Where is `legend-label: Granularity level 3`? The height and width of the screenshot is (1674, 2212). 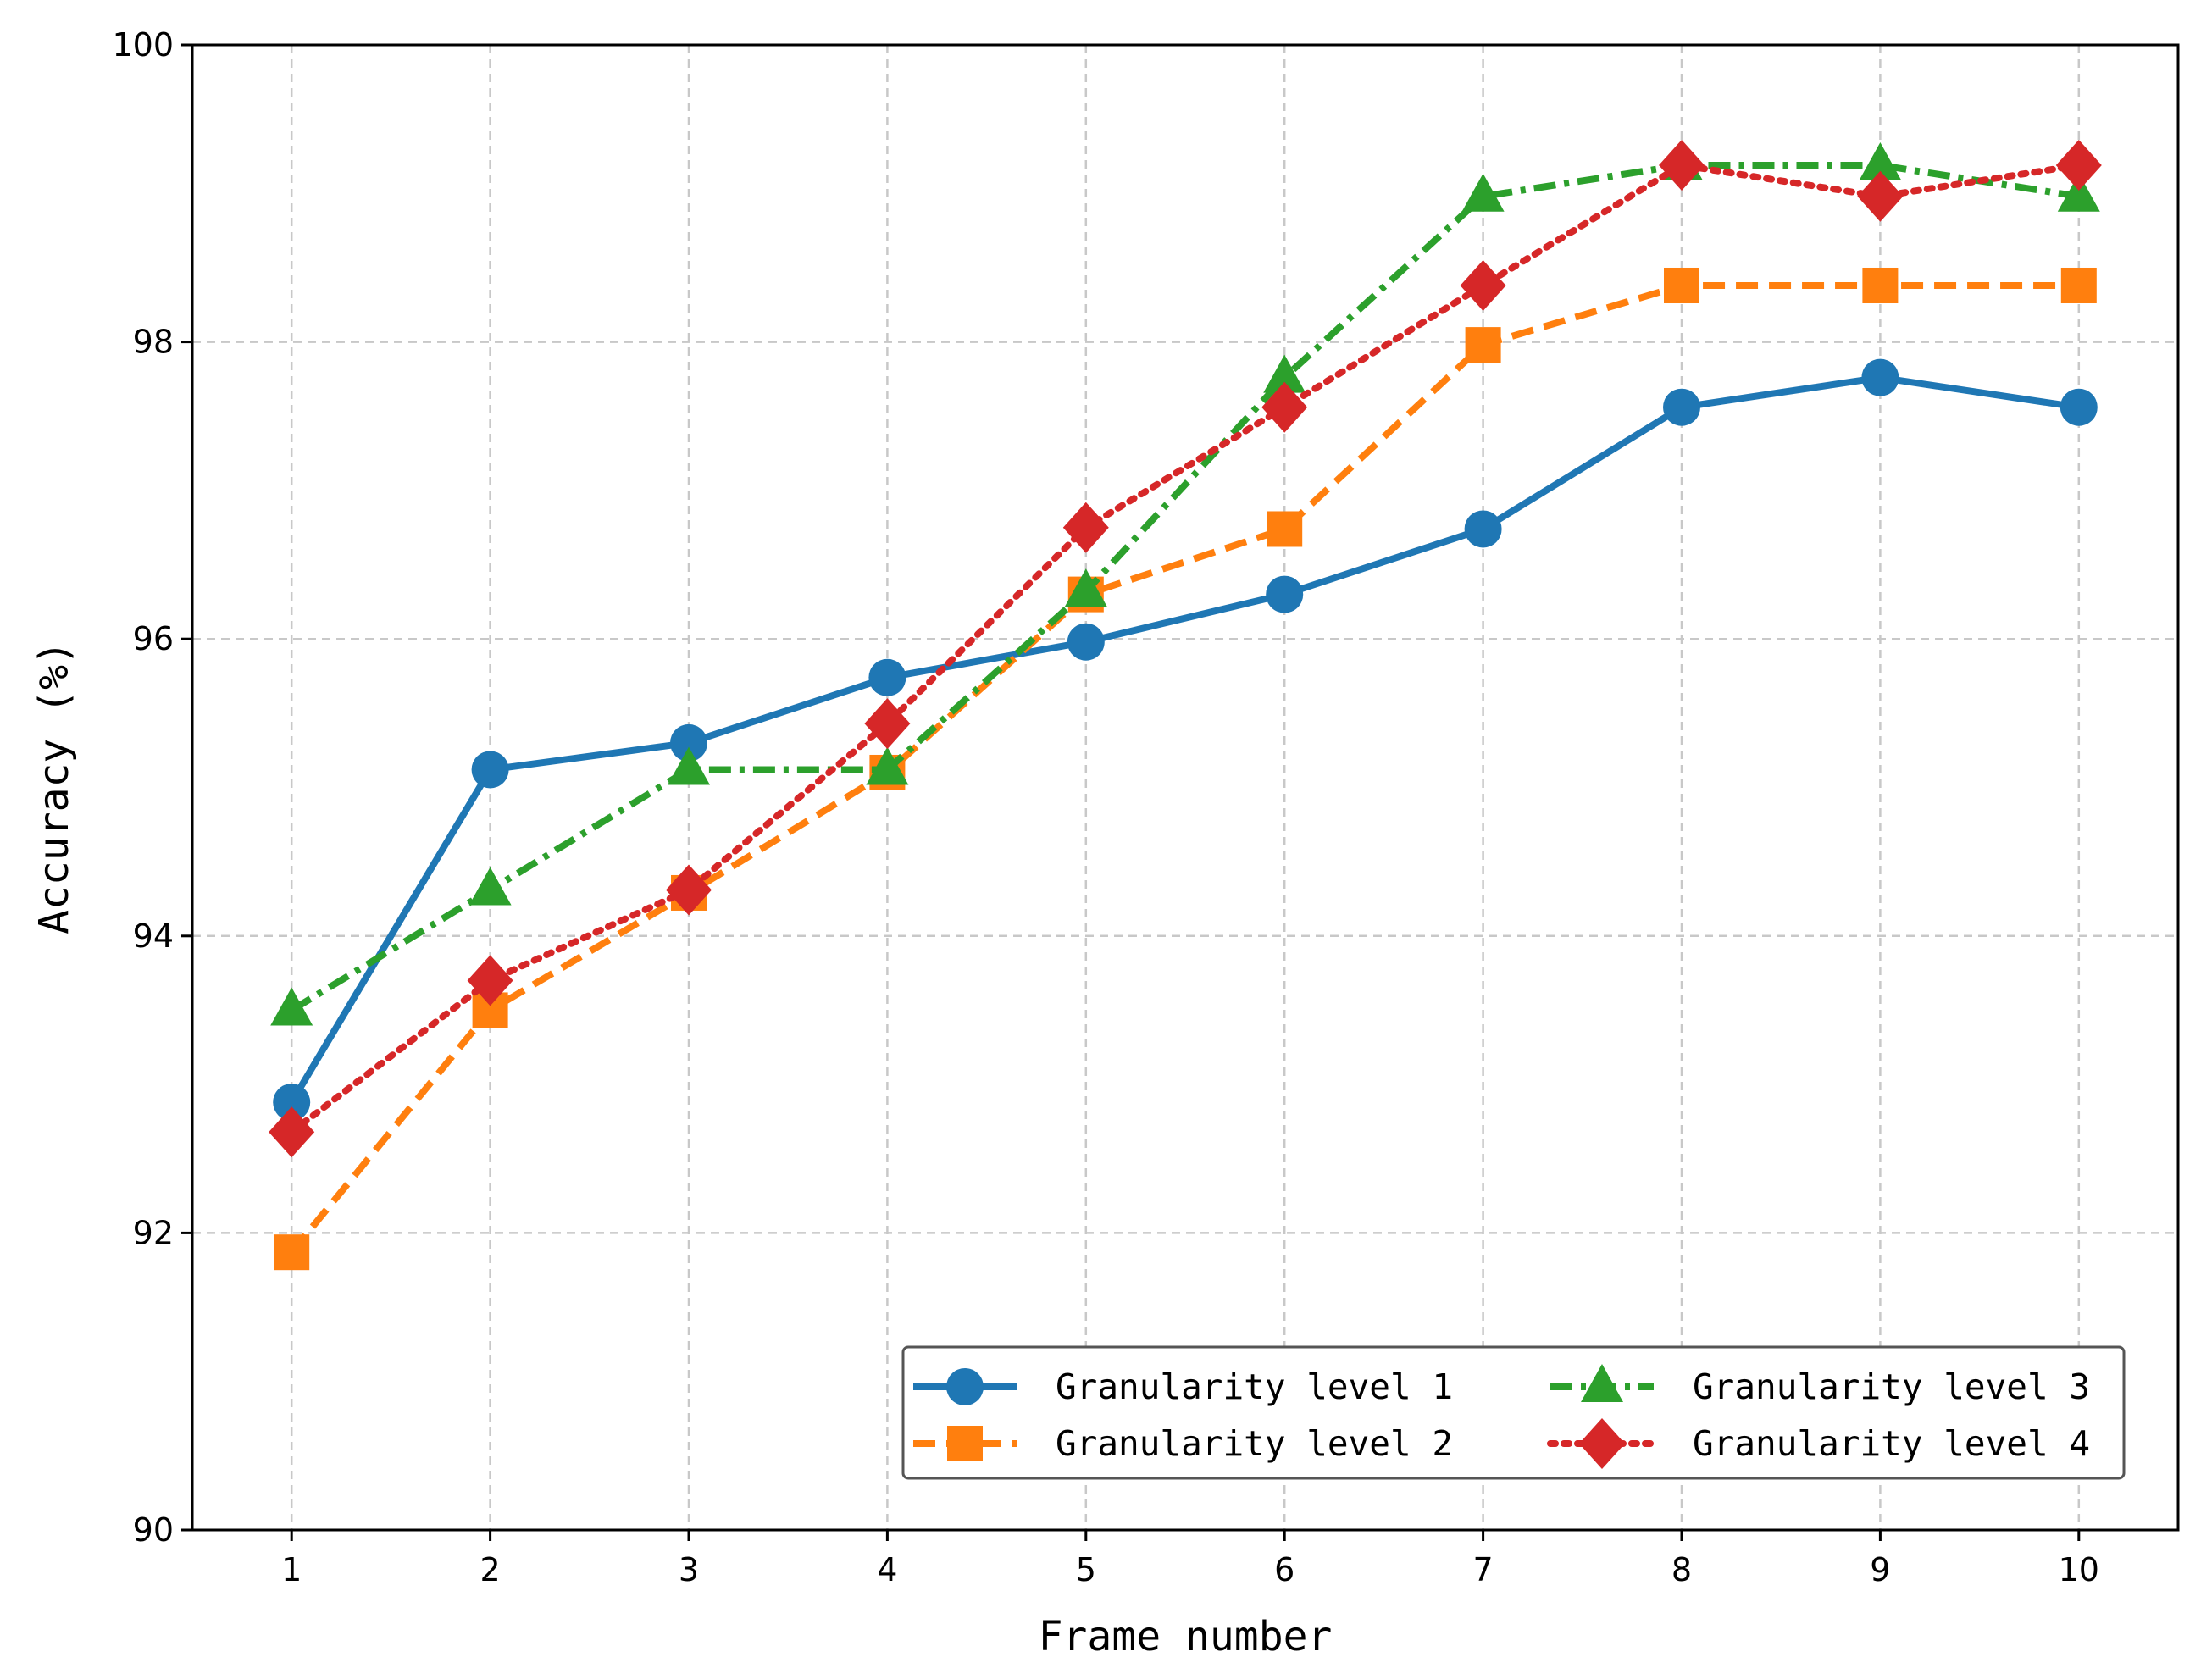 legend-label: Granularity level 3 is located at coordinates (1892, 1386).